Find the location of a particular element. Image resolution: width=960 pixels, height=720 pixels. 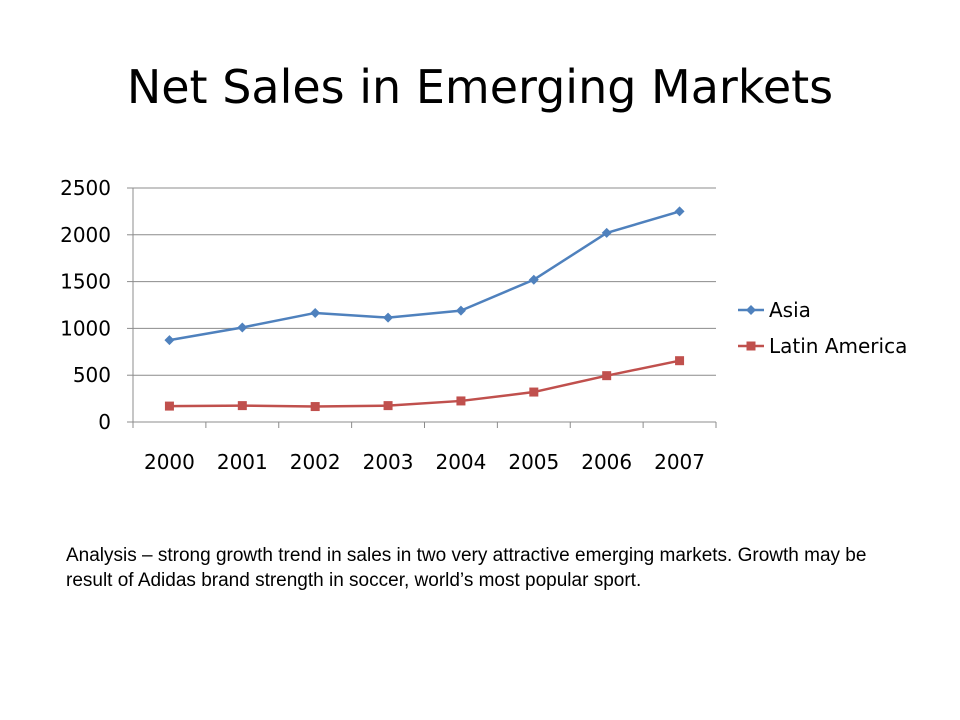

y-tick-label: 2500 is located at coordinates (85, 188).